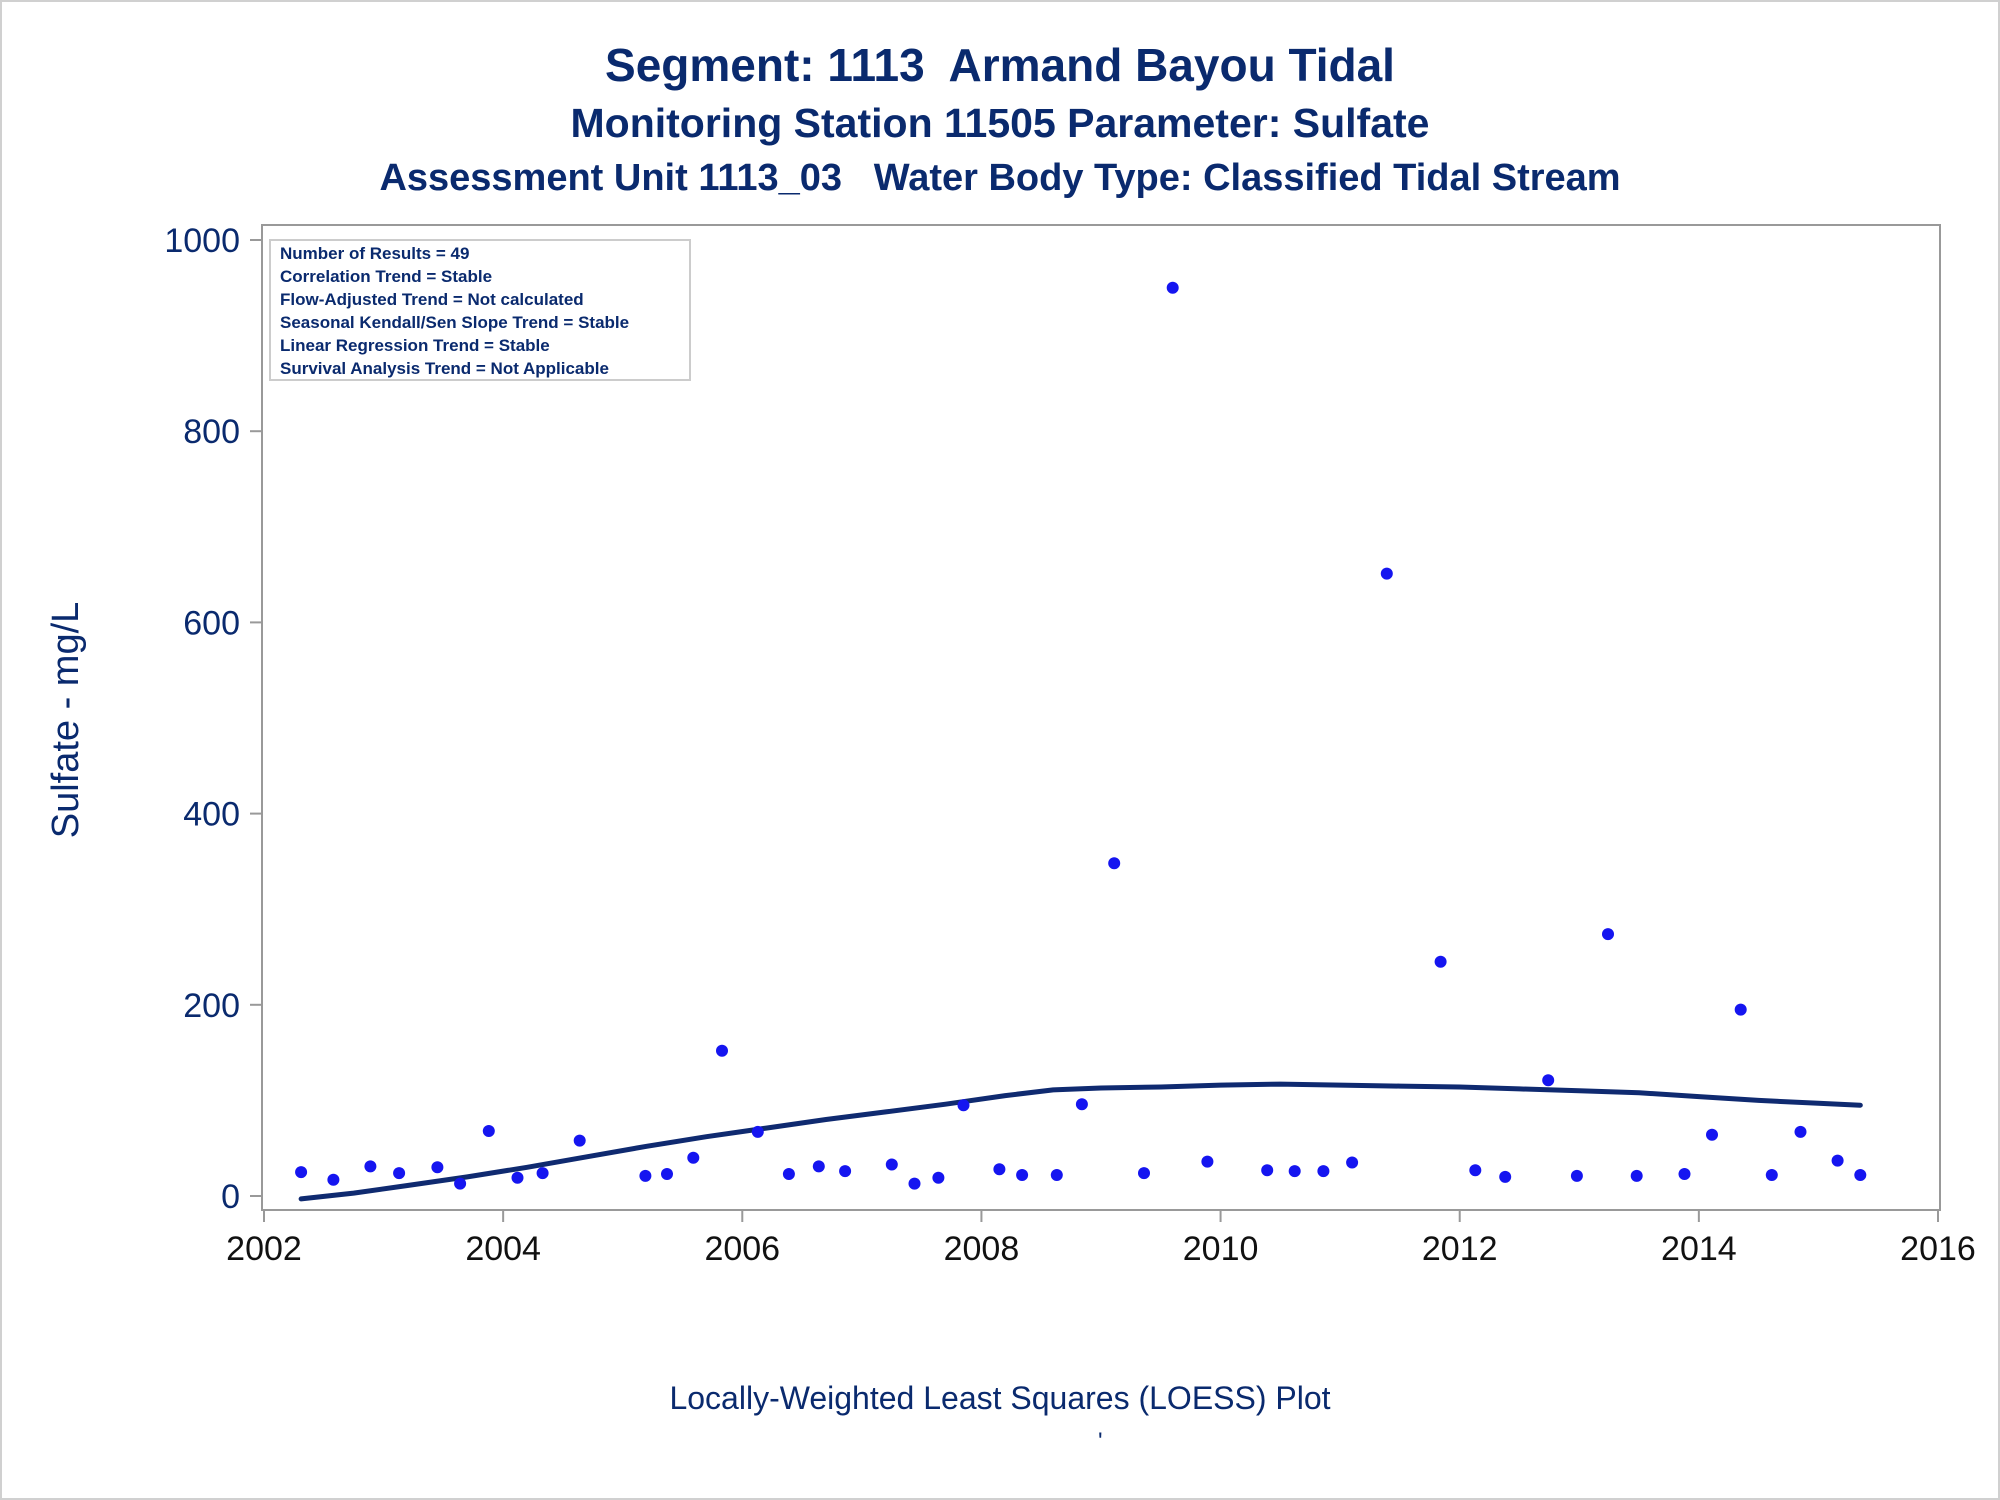 The height and width of the screenshot is (1500, 2000). I want to click on x-tick-label: 2016, so click(1938, 1249).